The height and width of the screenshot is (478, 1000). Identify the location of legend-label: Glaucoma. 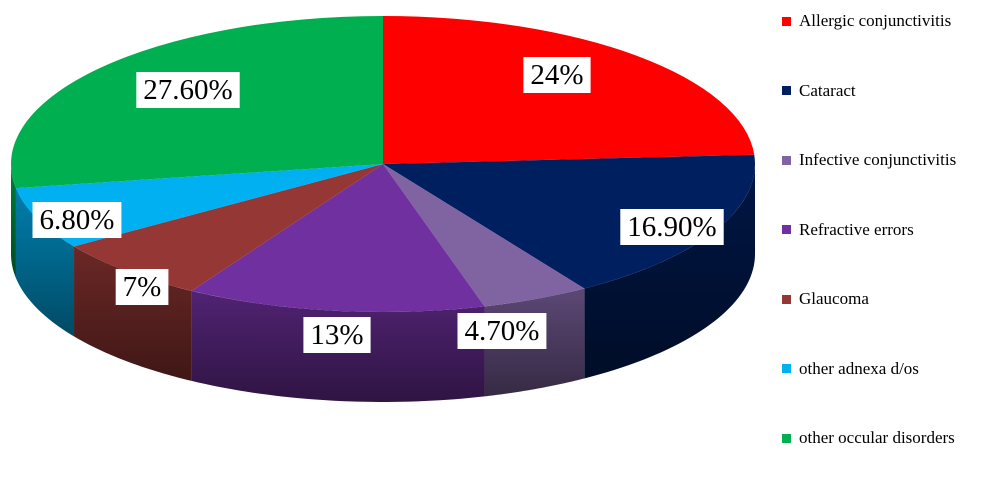
(834, 298).